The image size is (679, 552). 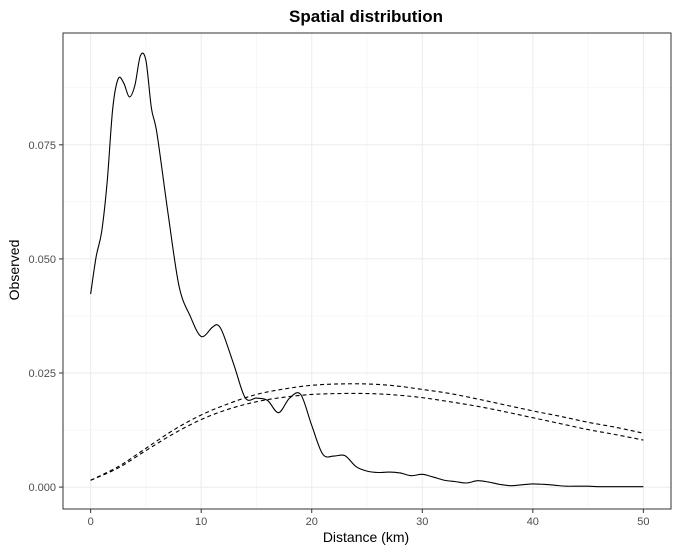 What do you see at coordinates (366, 16) in the screenshot?
I see `chart-title: Spatial distribution` at bounding box center [366, 16].